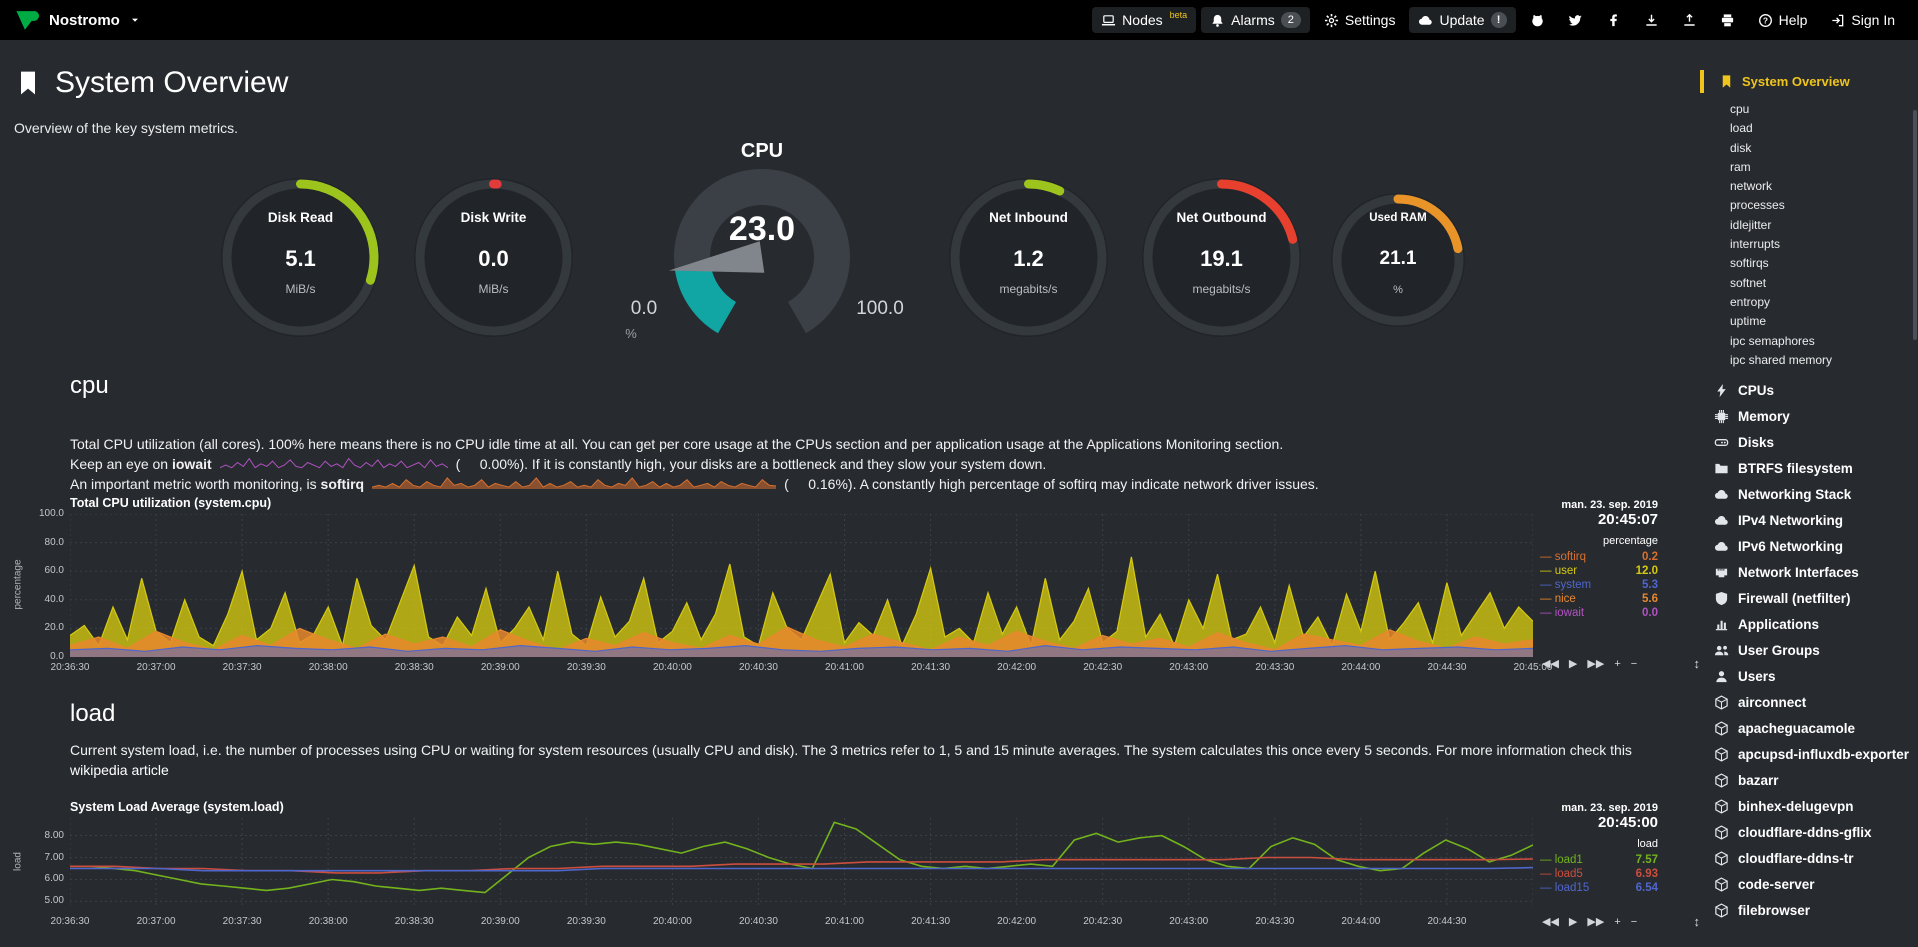 The image size is (1918, 947). I want to click on sidebar-item-cloudflare-ddns-tr: cloudflare-ddns-tr, so click(1809, 859).